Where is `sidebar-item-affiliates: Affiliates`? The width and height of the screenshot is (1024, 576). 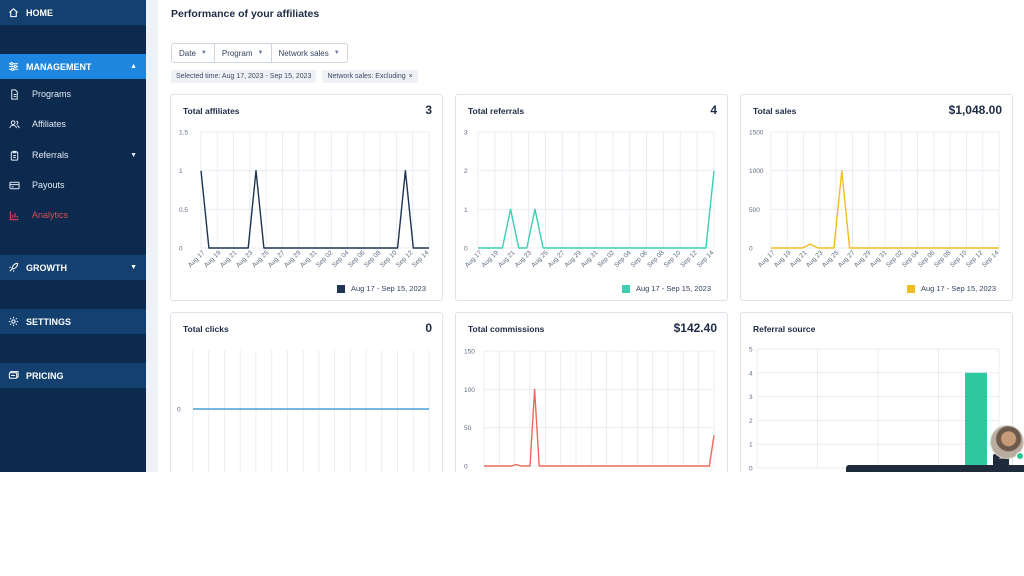 sidebar-item-affiliates: Affiliates is located at coordinates (73, 124).